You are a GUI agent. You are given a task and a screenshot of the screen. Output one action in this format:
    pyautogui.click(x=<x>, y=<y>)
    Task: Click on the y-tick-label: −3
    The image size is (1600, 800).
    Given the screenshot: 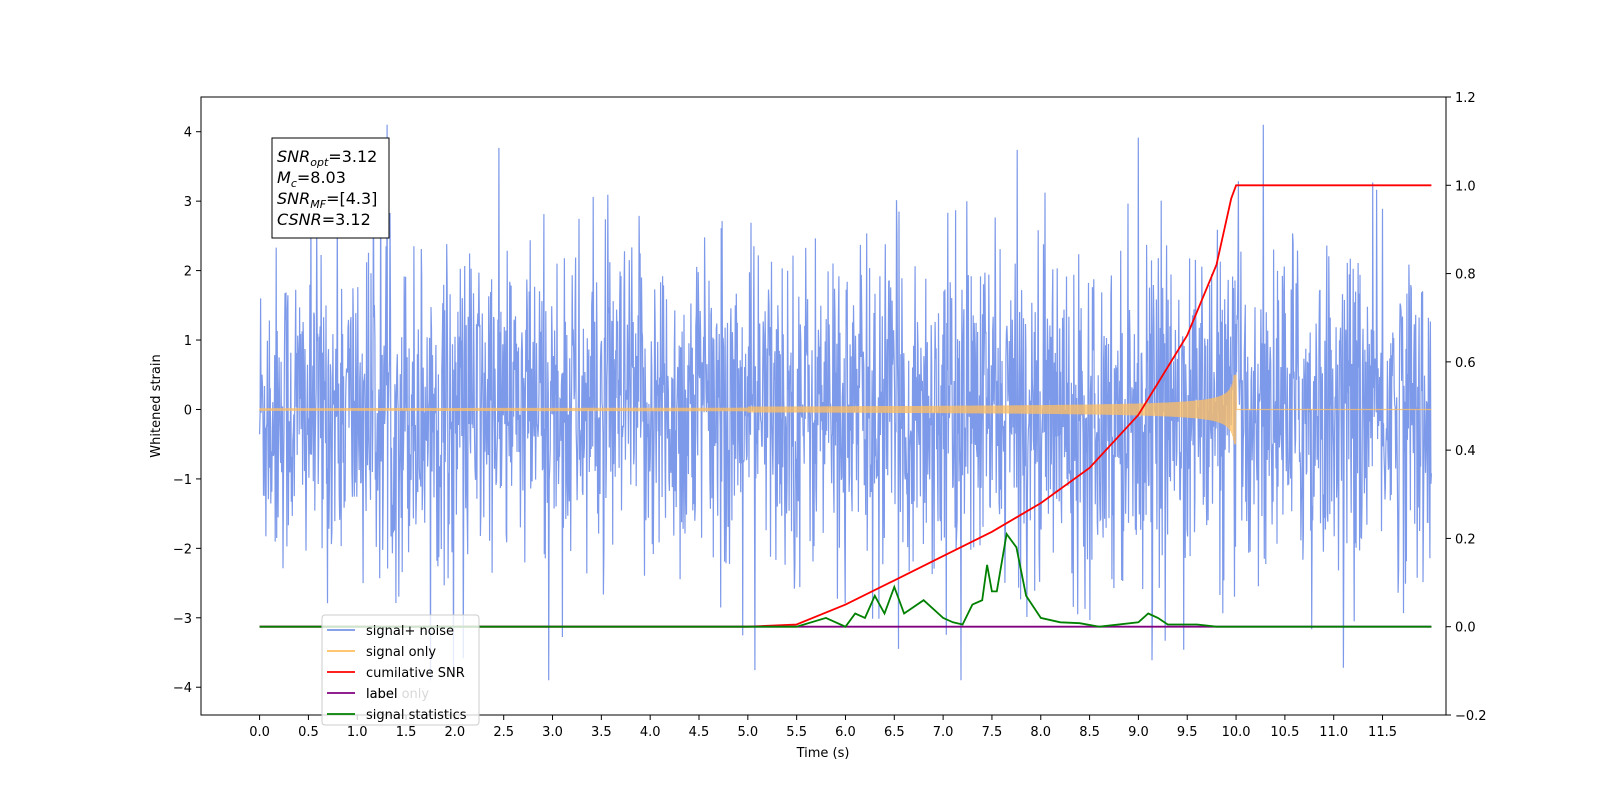 What is the action you would take?
    pyautogui.click(x=182, y=619)
    